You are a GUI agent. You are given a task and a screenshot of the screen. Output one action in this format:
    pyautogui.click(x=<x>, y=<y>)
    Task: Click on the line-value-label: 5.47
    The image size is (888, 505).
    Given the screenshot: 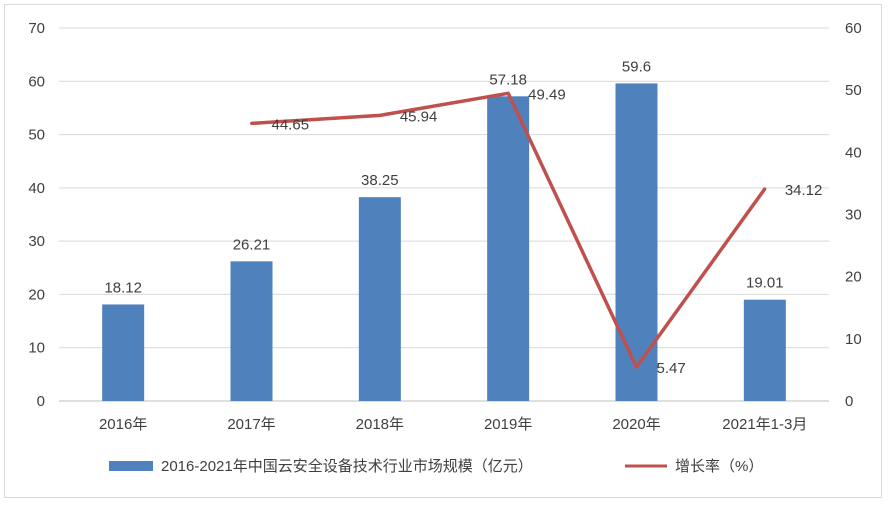 What is the action you would take?
    pyautogui.click(x=671, y=368)
    